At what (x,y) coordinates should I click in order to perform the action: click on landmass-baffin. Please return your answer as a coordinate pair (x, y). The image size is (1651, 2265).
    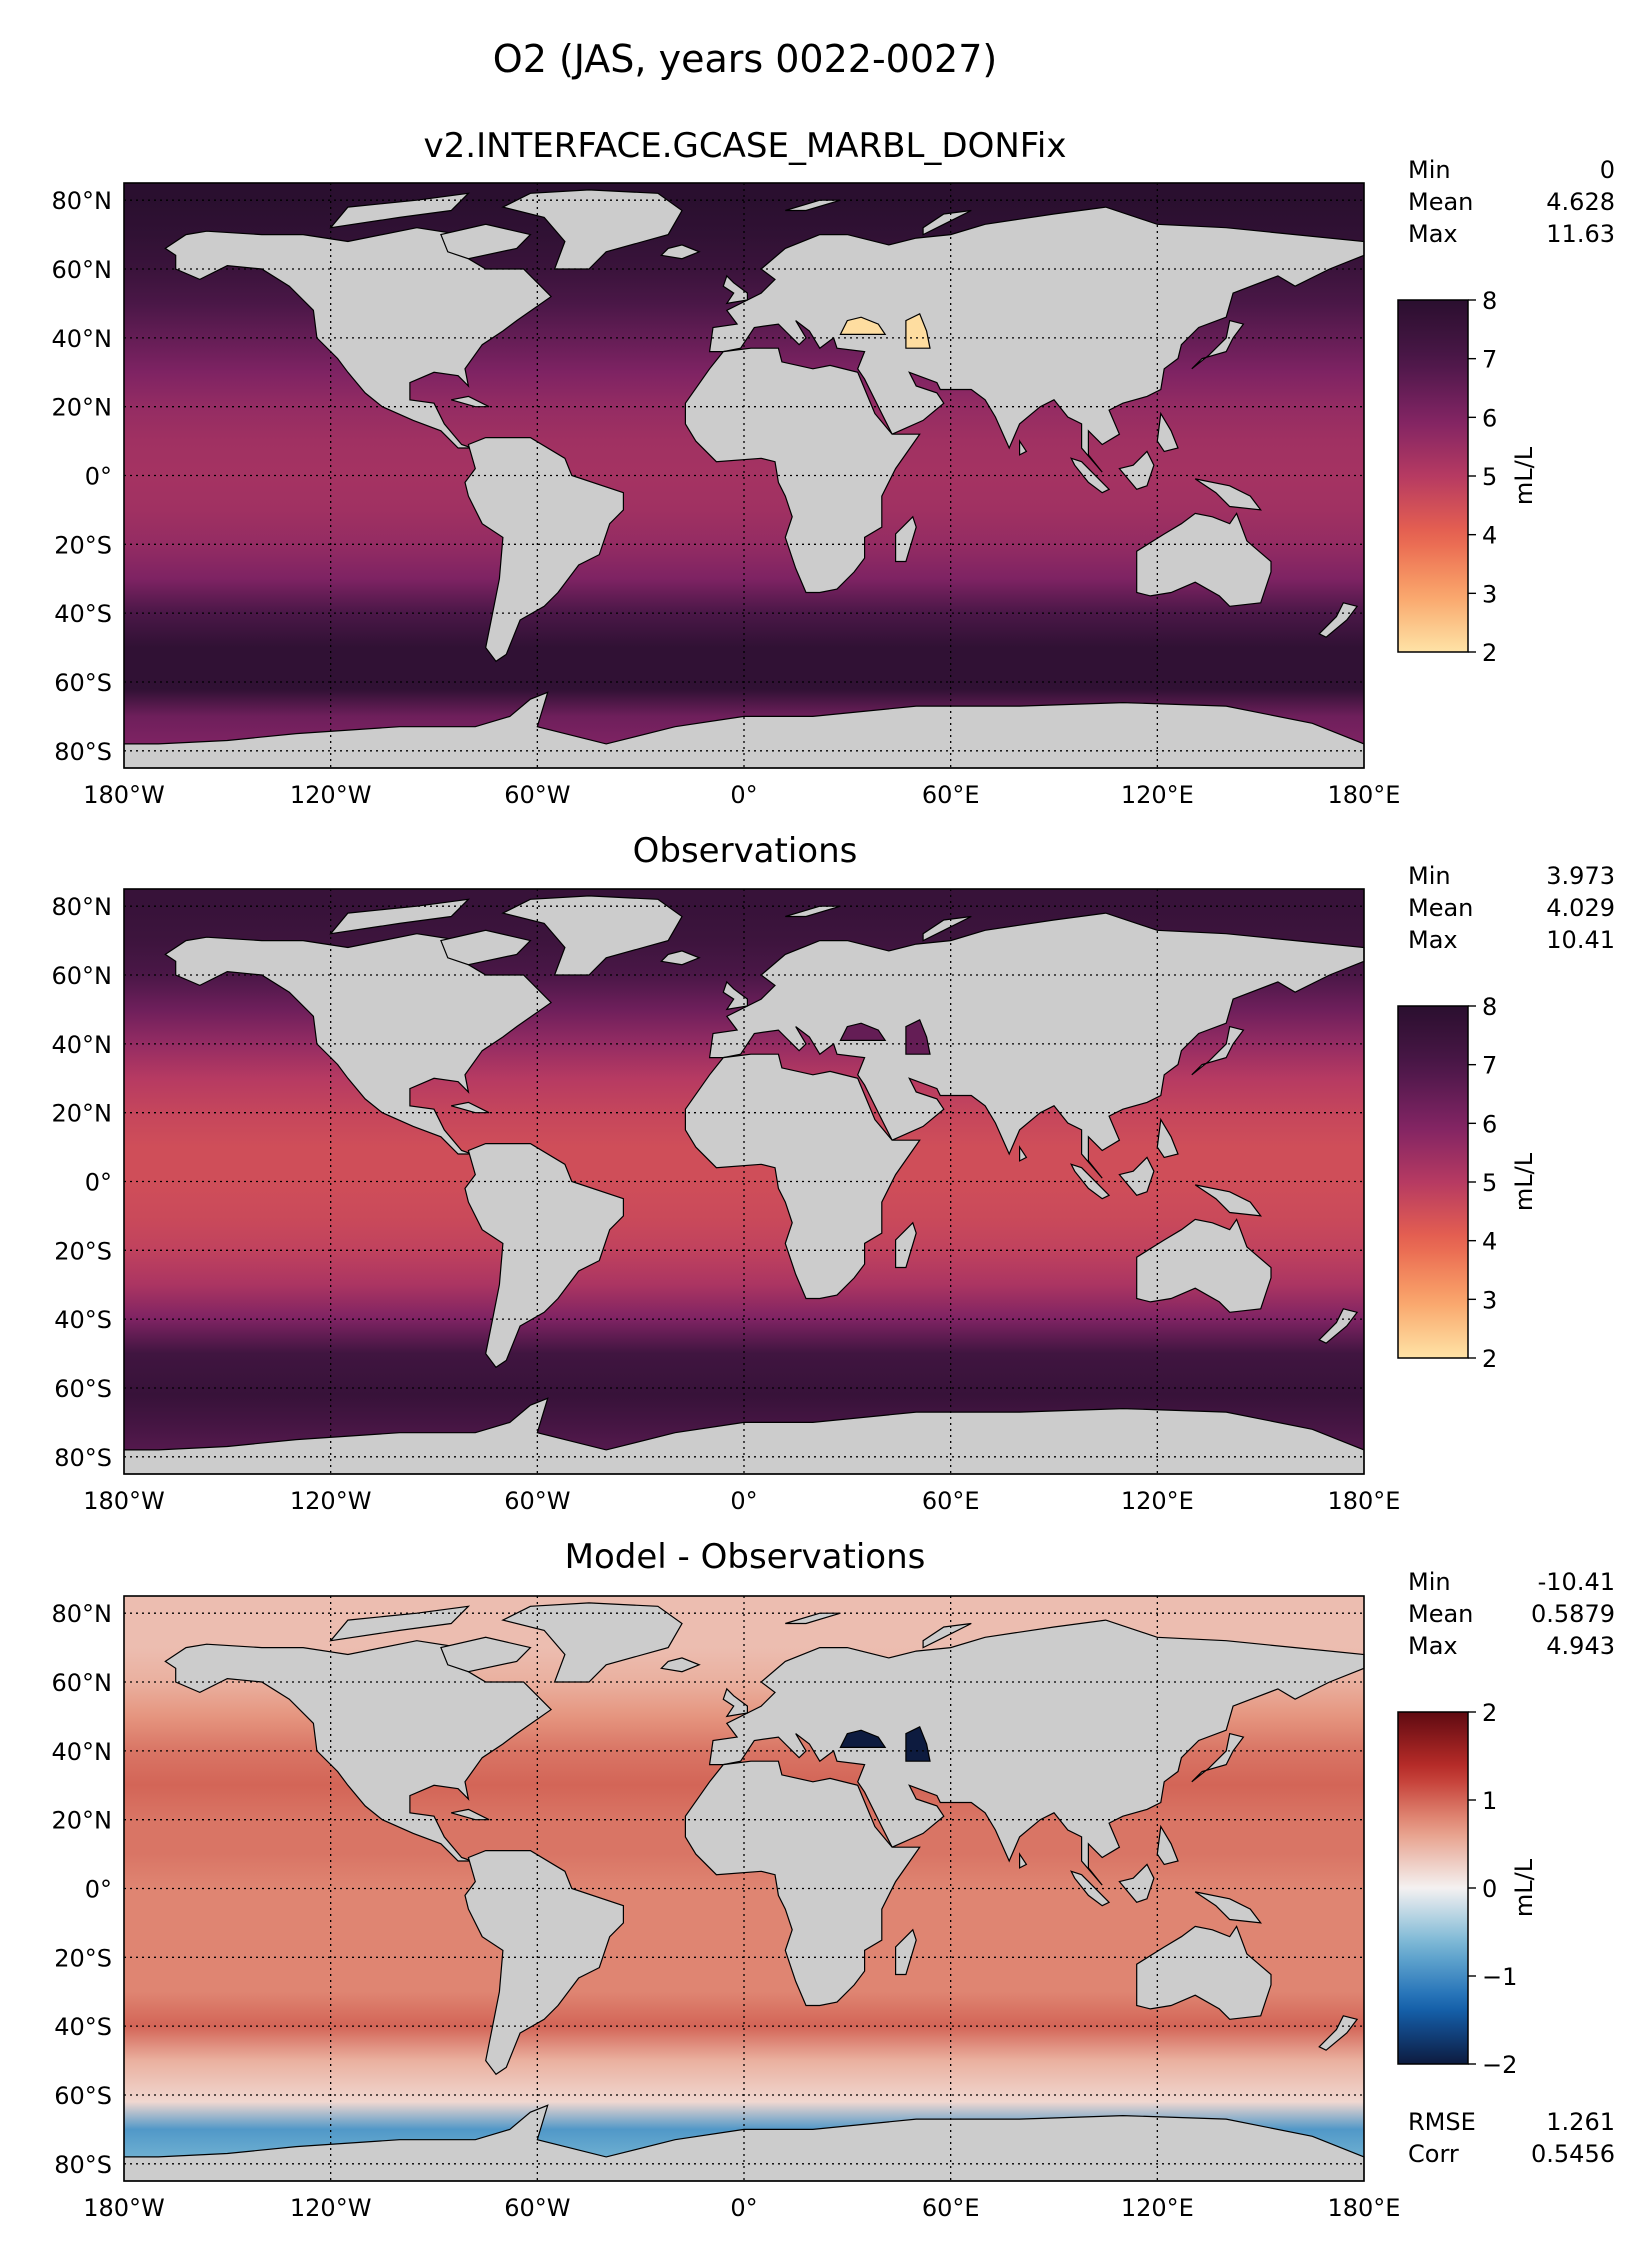
    Looking at the image, I should click on (486, 947).